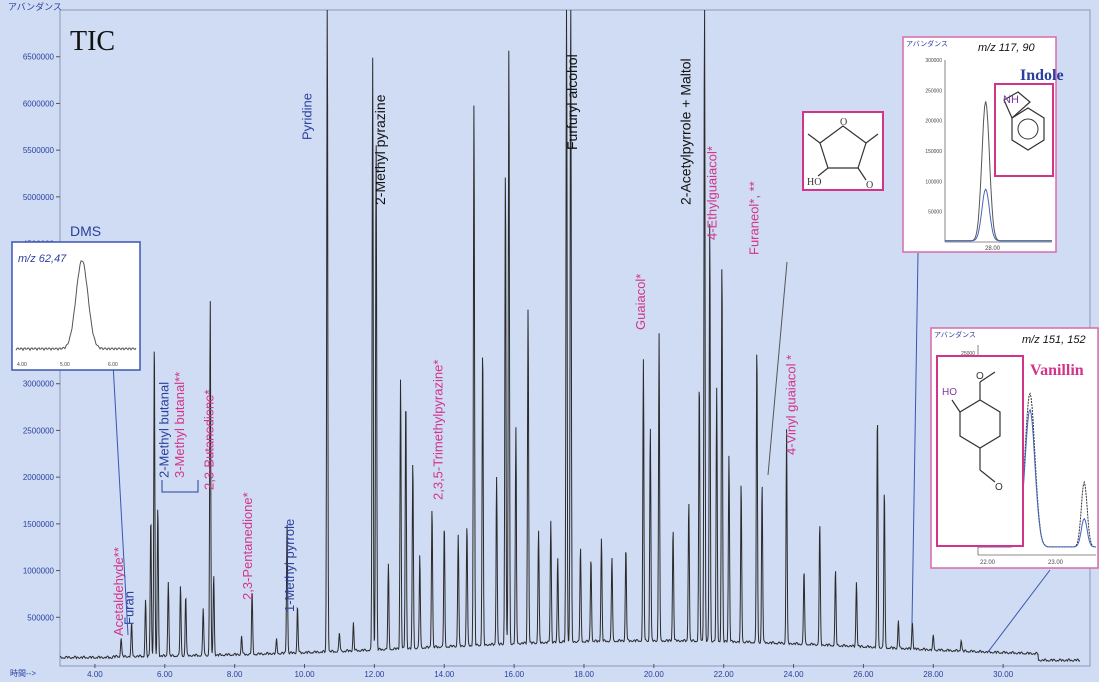 Image resolution: width=1099 pixels, height=687 pixels. Describe the element at coordinates (247, 546) in the screenshot. I see `peak-label: 2,3-Pentanedione*` at that location.